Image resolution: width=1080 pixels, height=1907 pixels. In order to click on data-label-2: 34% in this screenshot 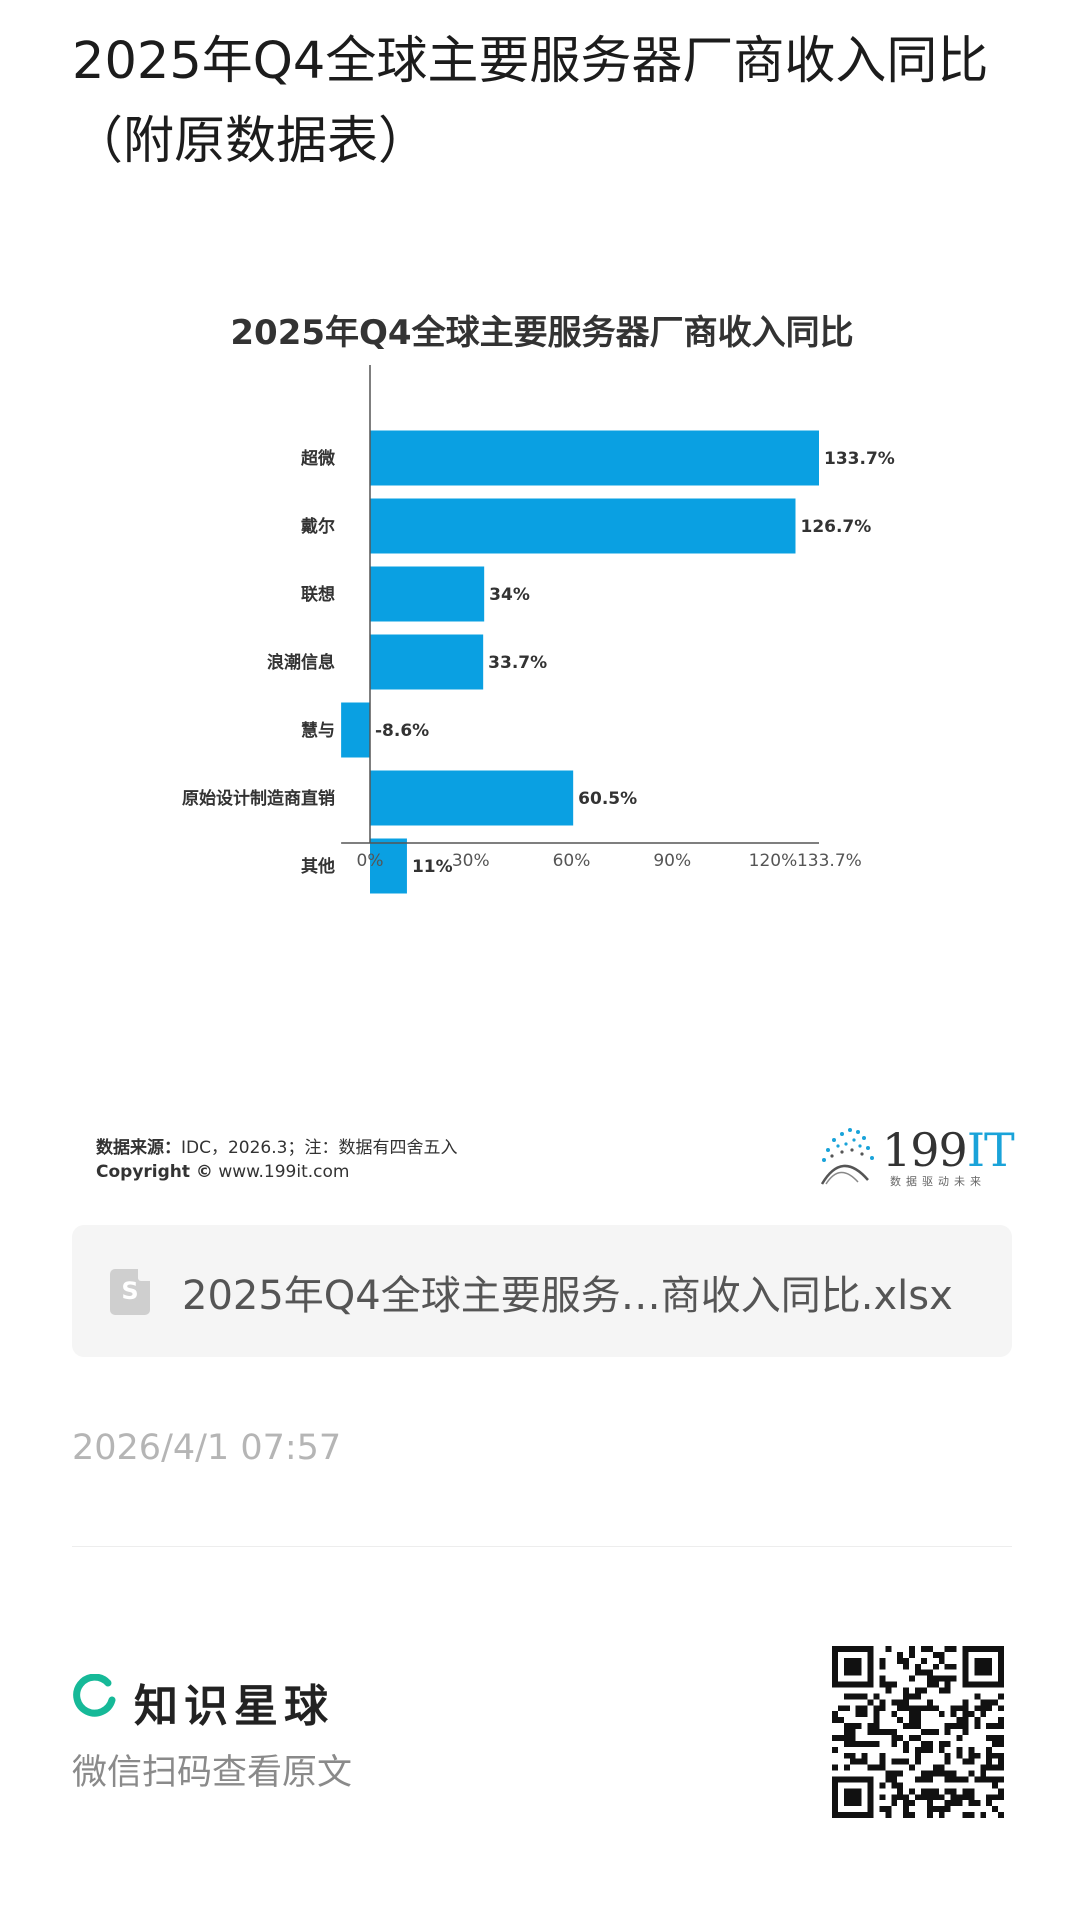, I will do `click(509, 595)`.